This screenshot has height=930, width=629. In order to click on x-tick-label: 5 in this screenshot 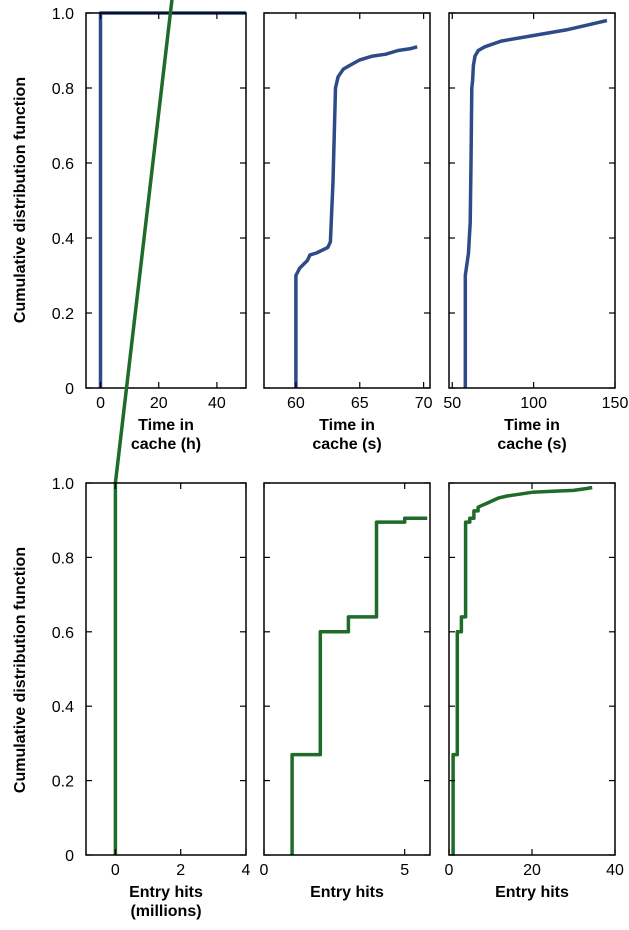, I will do `click(404, 870)`.